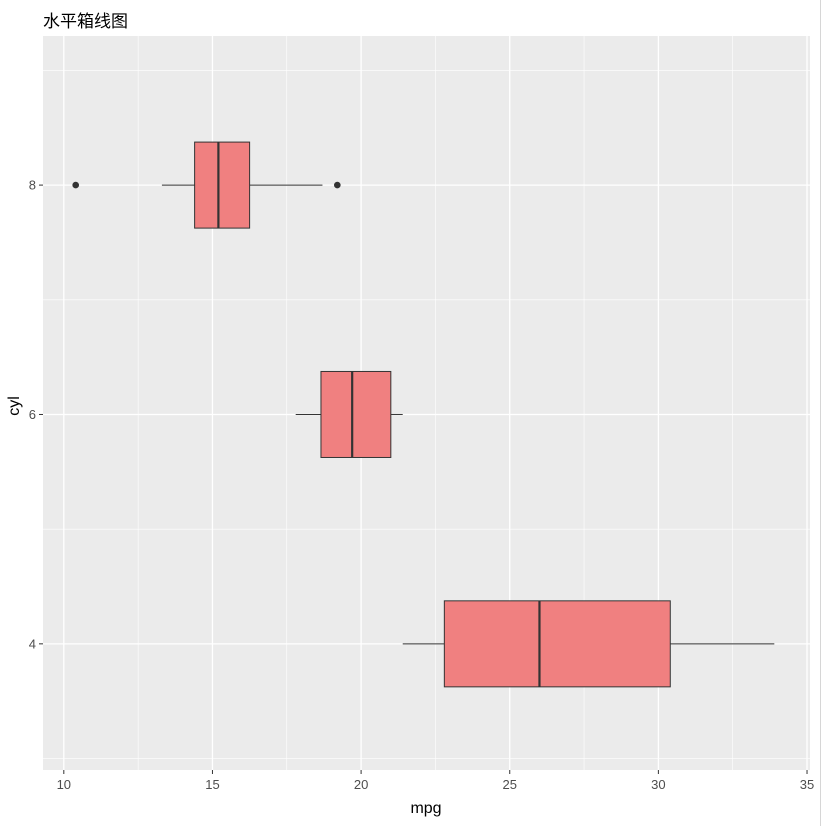  Describe the element at coordinates (32, 414) in the screenshot. I see `y-tick-label: 6` at that location.